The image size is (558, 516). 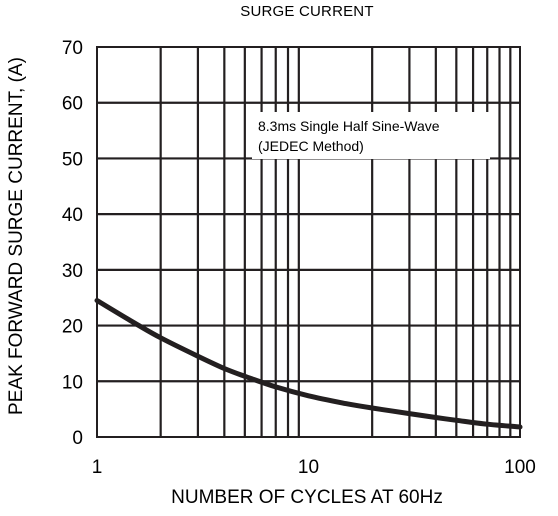 What do you see at coordinates (72, 382) in the screenshot?
I see `y-tick-label: 10` at bounding box center [72, 382].